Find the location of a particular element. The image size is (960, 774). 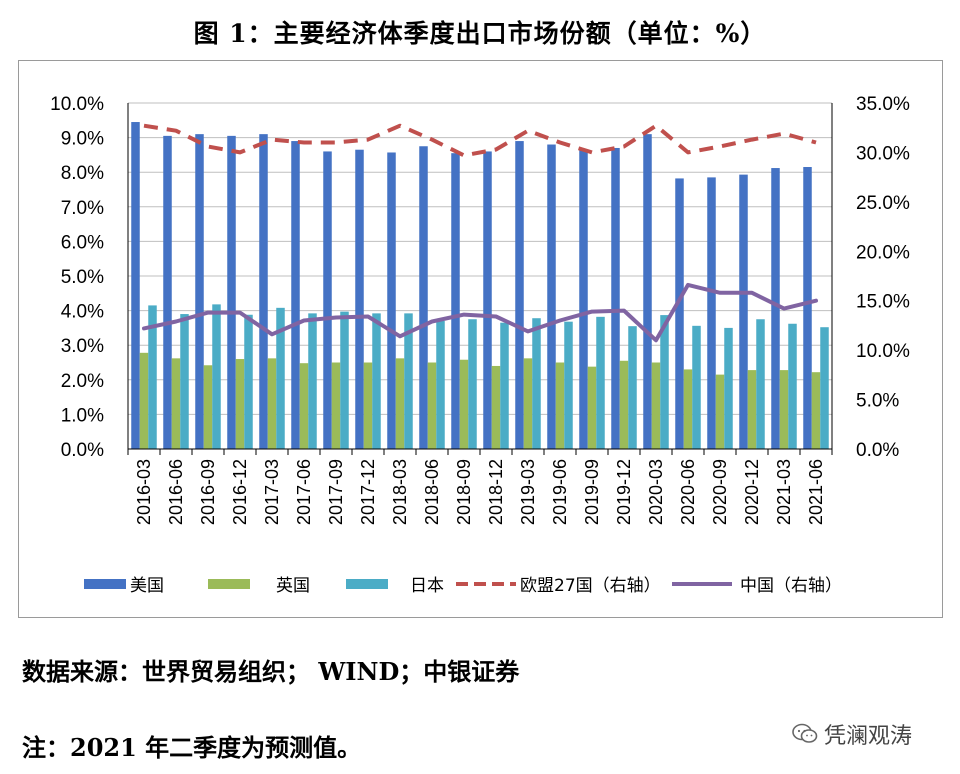

x-tick-label: 2019-12 is located at coordinates (624, 492).